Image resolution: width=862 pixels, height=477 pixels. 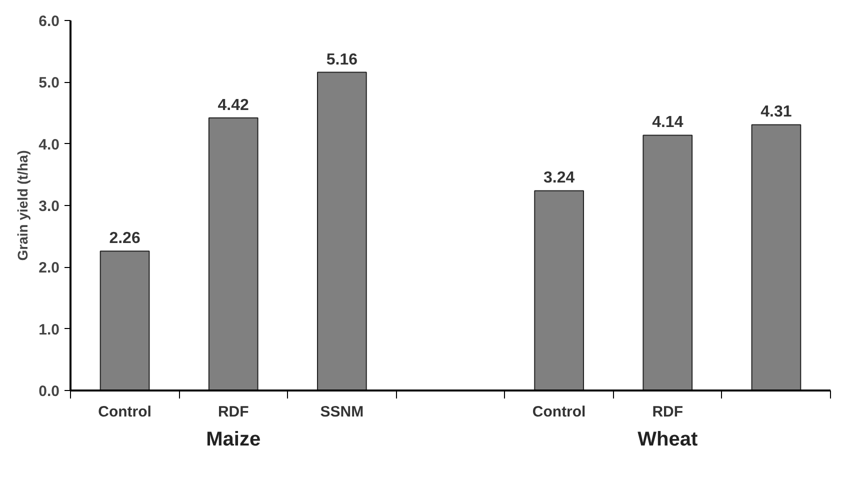 What do you see at coordinates (233, 439) in the screenshot?
I see `text: Maize` at bounding box center [233, 439].